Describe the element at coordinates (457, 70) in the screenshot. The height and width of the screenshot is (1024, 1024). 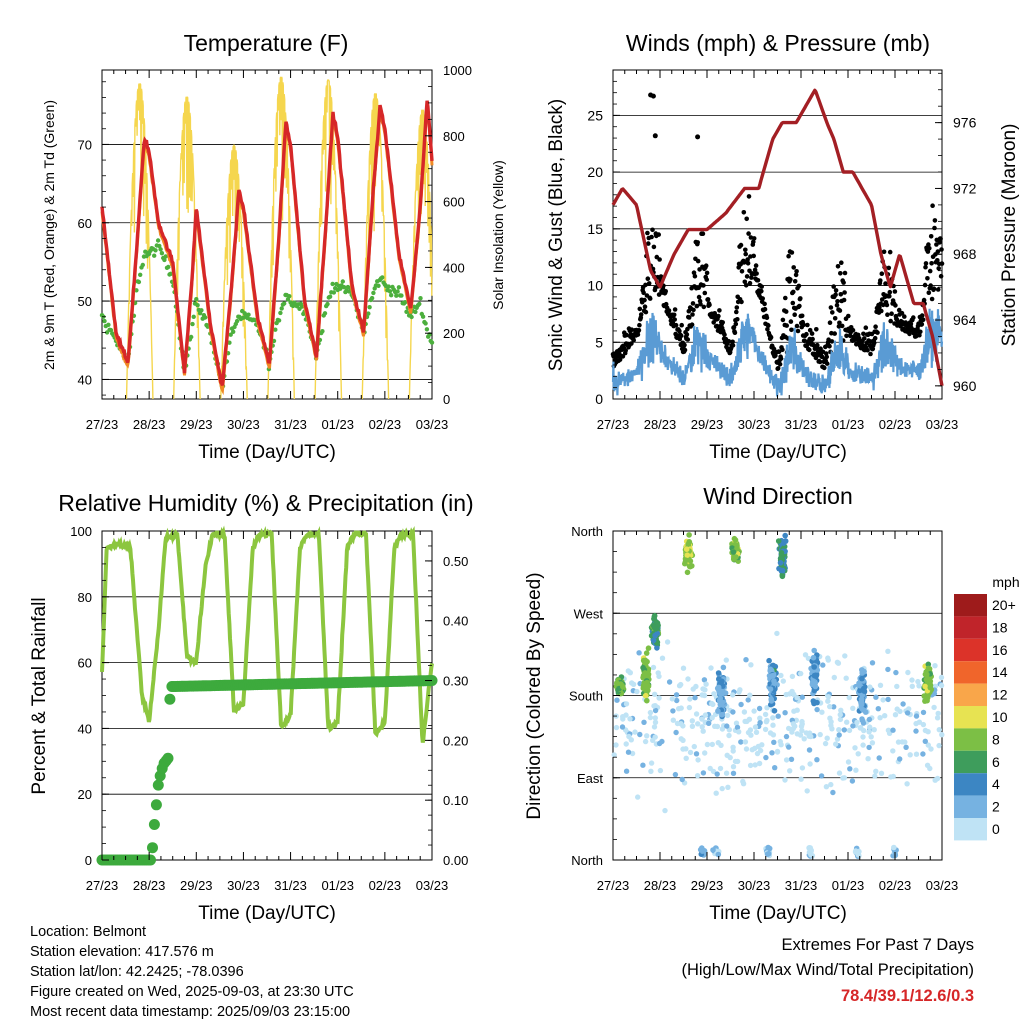
I see `y2-tick-label: 1000` at that location.